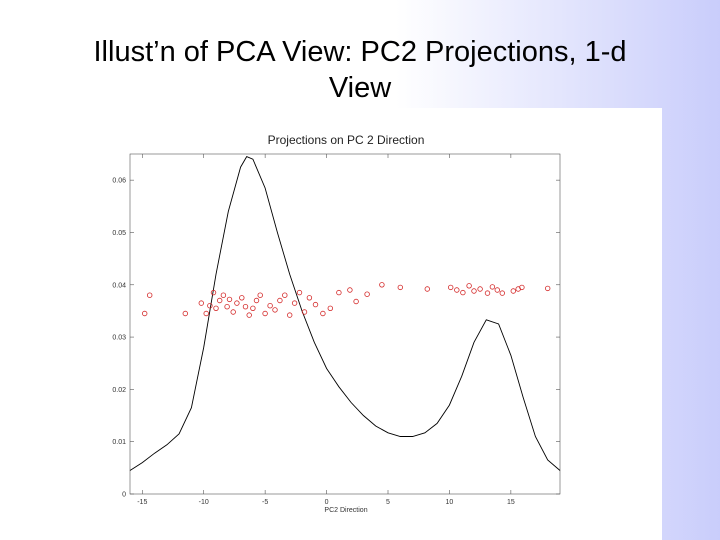 Image resolution: width=720 pixels, height=540 pixels. What do you see at coordinates (346, 300) in the screenshot?
I see `projection-points` at bounding box center [346, 300].